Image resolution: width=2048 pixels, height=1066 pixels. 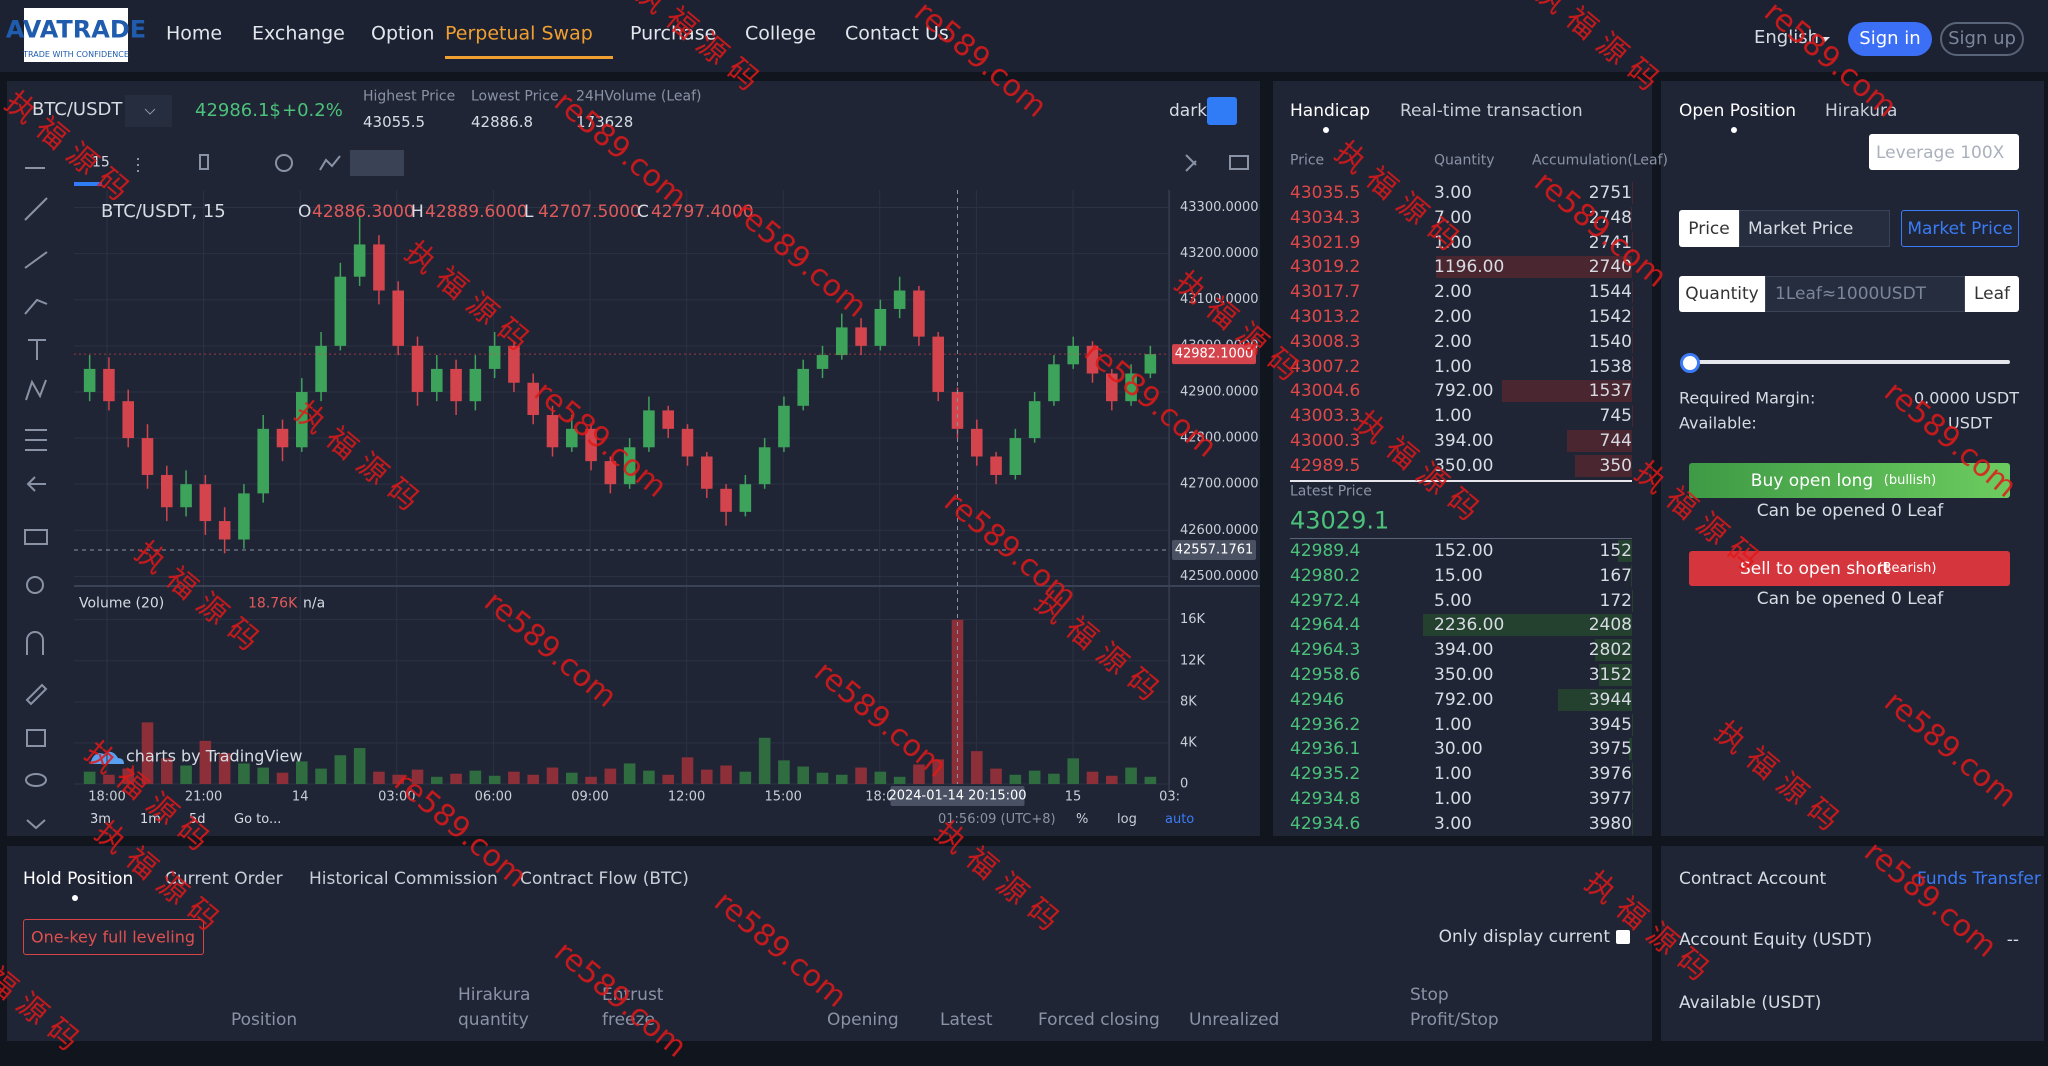 I want to click on account-value: --, so click(x=2013, y=940).